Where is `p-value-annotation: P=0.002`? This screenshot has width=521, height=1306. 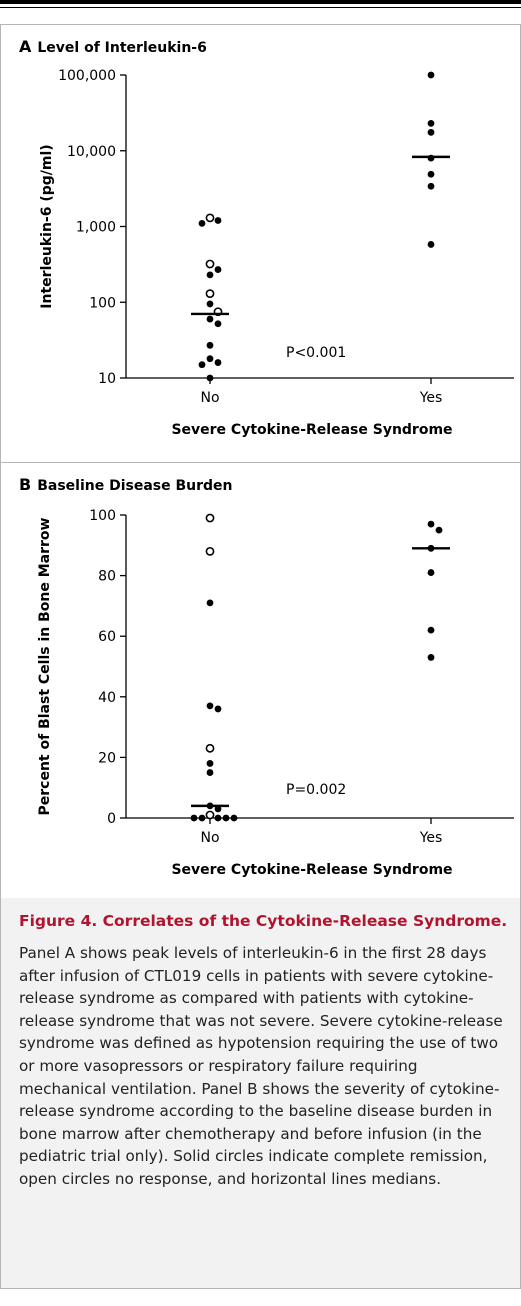 p-value-annotation: P=0.002 is located at coordinates (316, 790).